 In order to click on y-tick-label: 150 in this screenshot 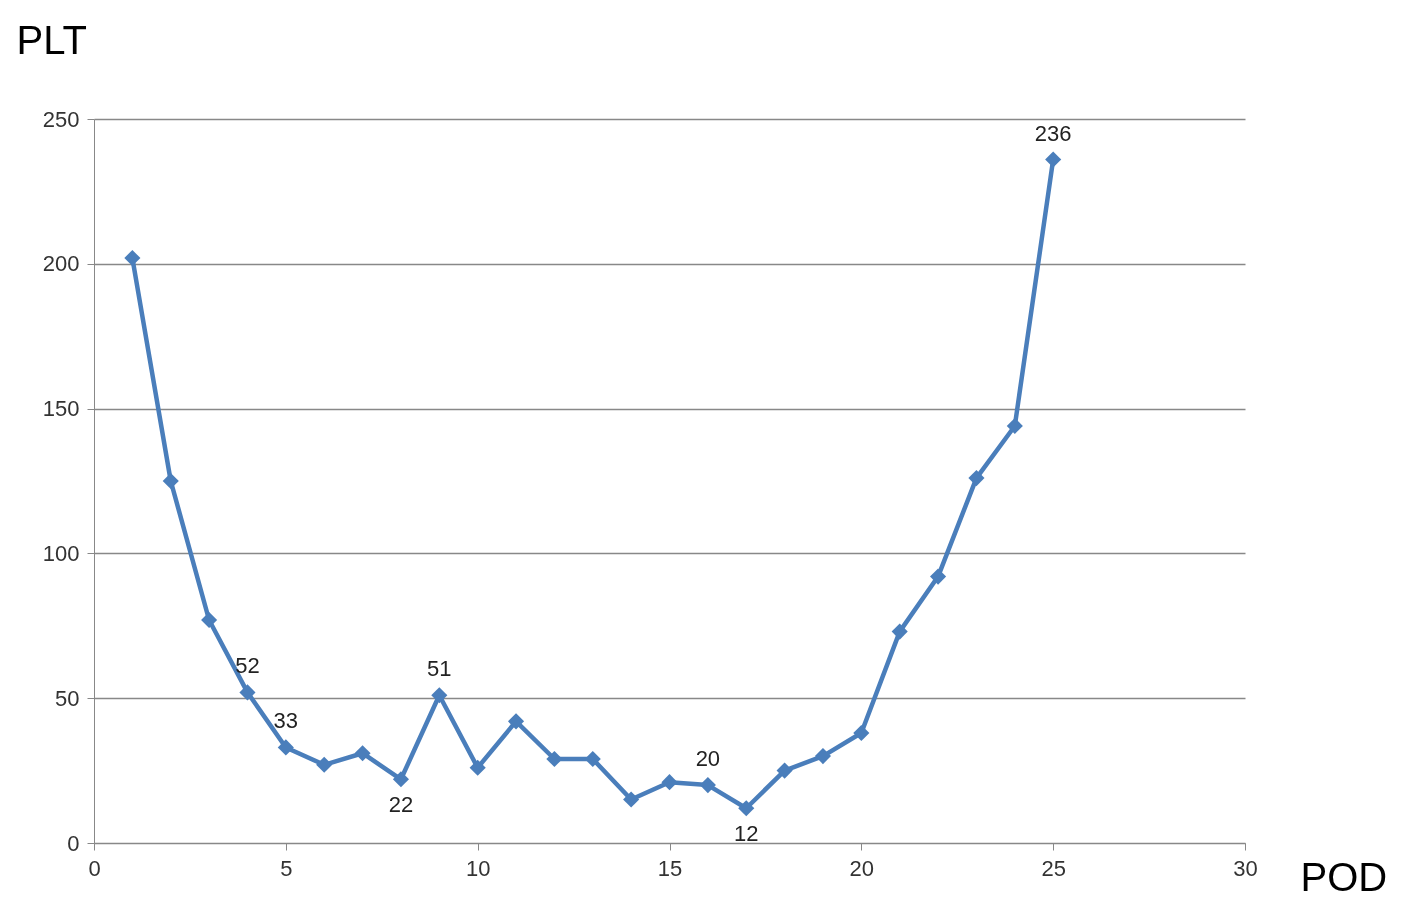, I will do `click(61, 409)`.